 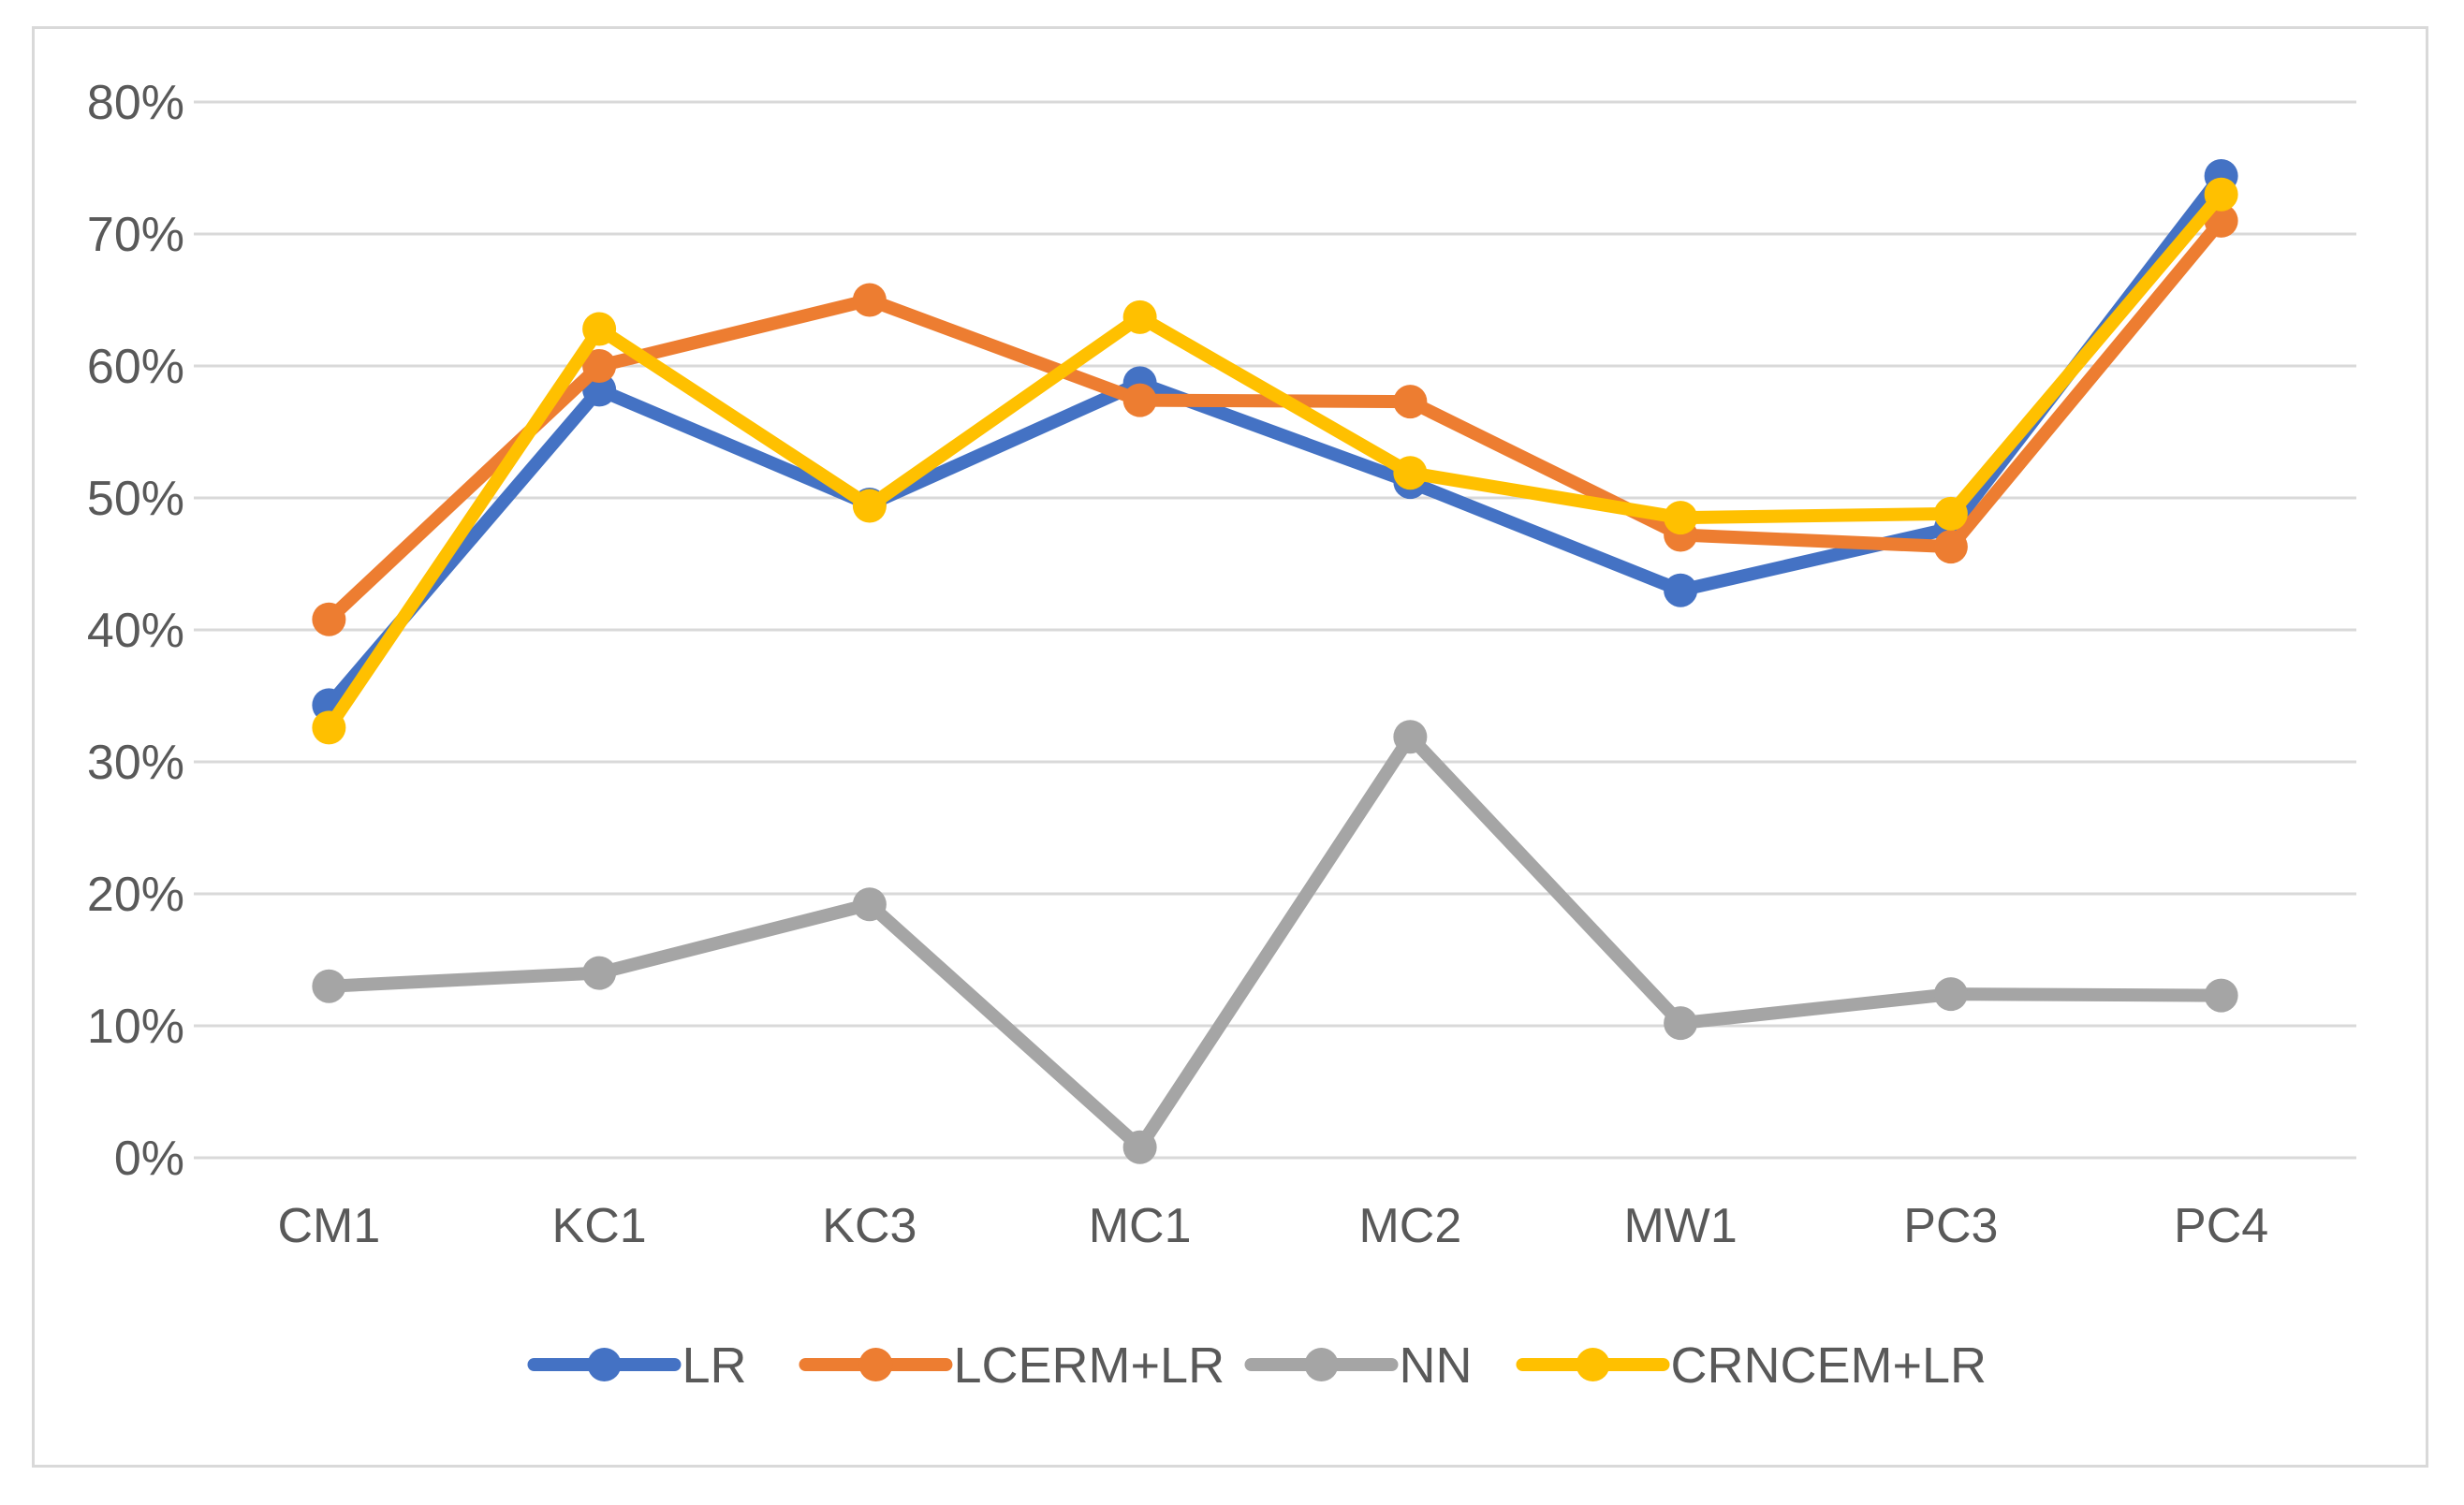 What do you see at coordinates (328, 1226) in the screenshot?
I see `x-tick-label: CM1` at bounding box center [328, 1226].